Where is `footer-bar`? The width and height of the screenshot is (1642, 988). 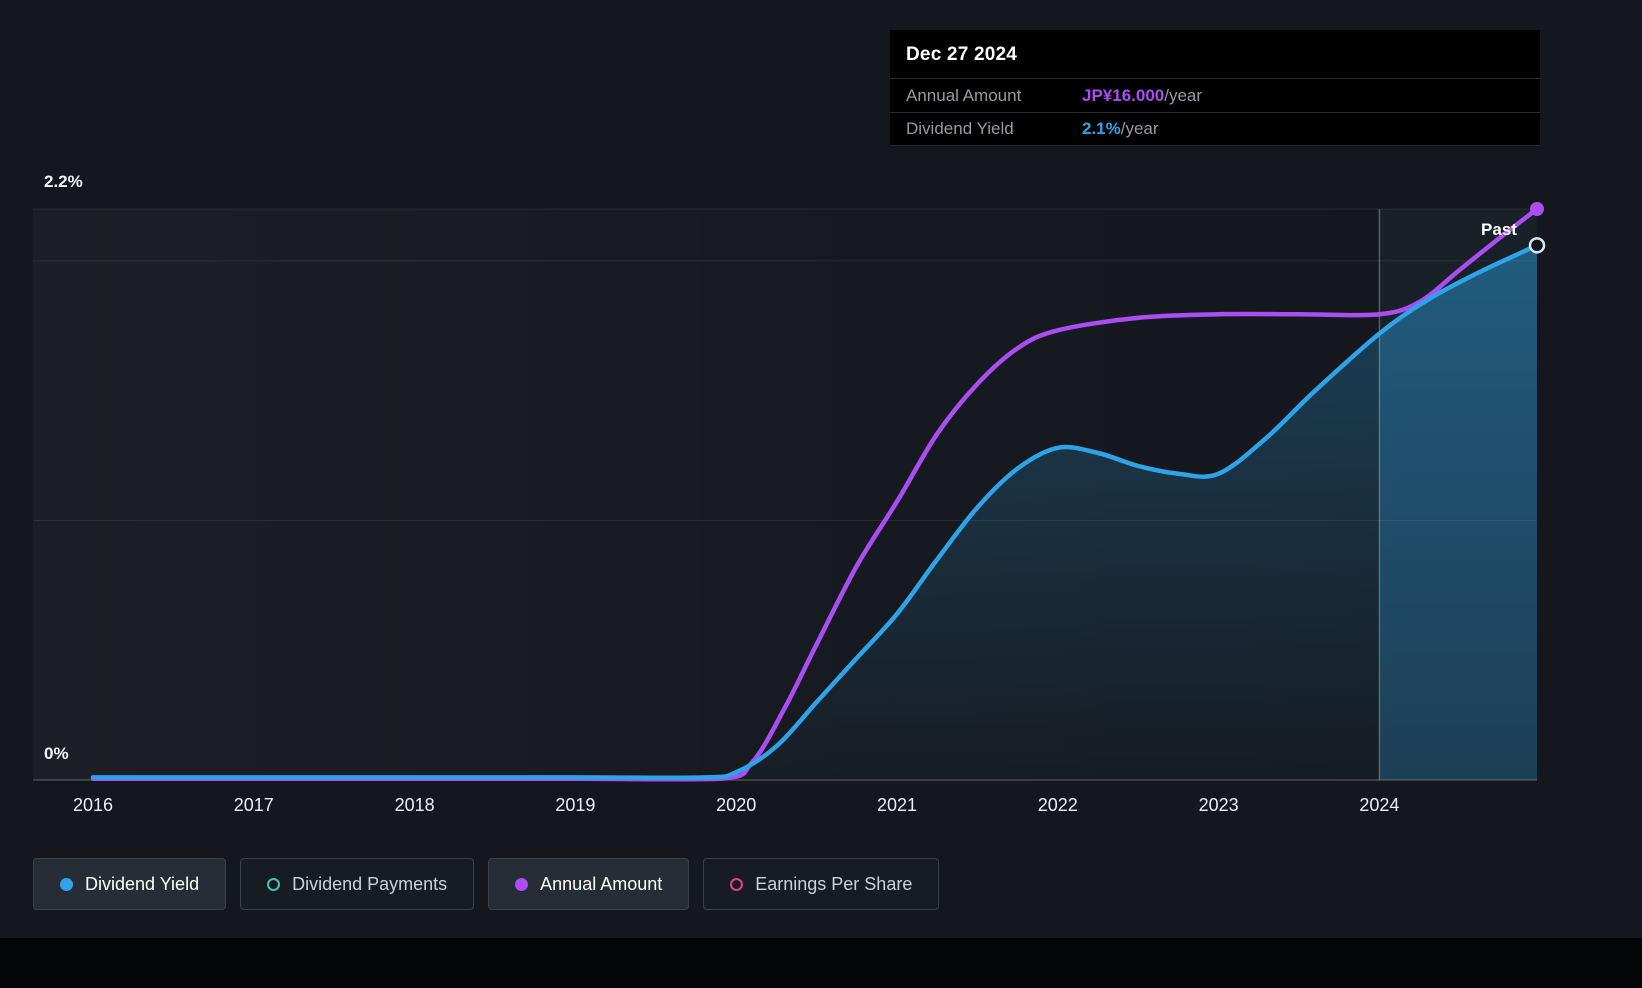 footer-bar is located at coordinates (821, 963).